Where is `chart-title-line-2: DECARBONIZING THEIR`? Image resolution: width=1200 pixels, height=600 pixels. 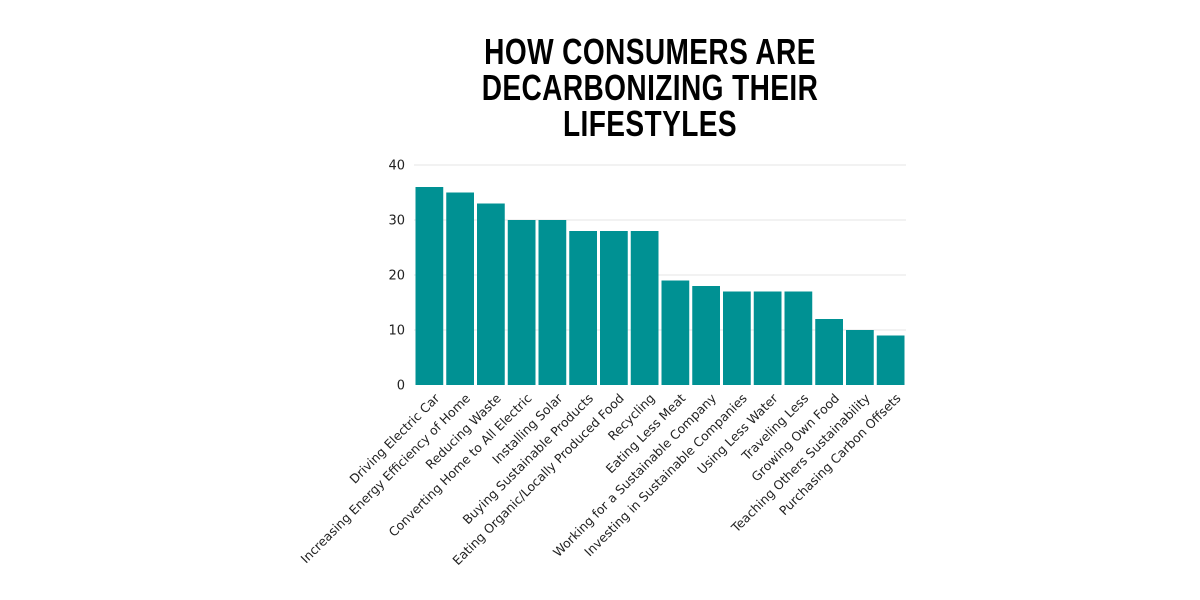
chart-title-line-2: DECARBONIZING THEIR is located at coordinates (650, 87).